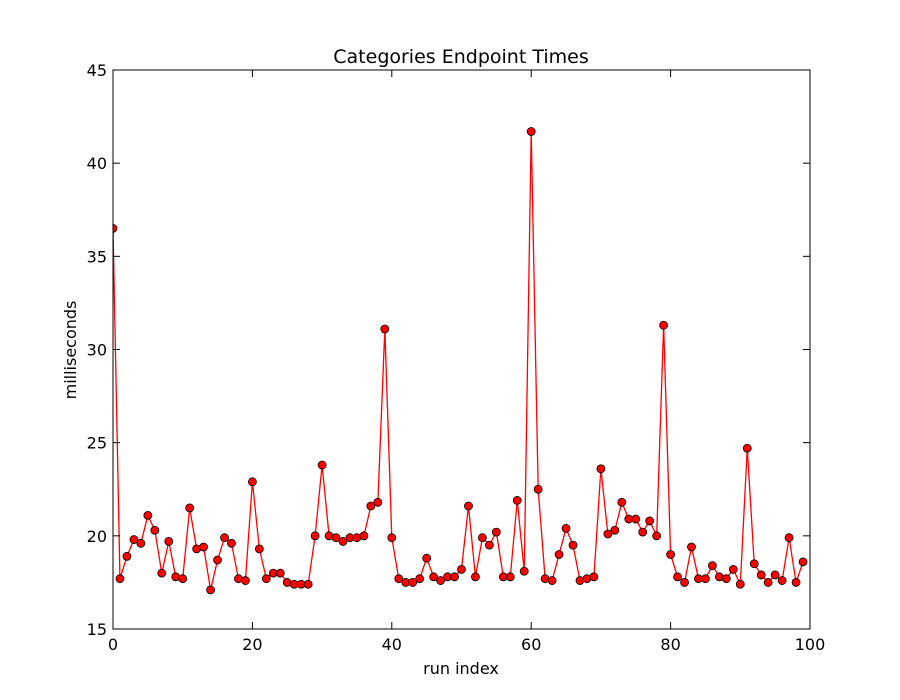 The width and height of the screenshot is (900, 700). What do you see at coordinates (97, 163) in the screenshot?
I see `y-tick-label: 40` at bounding box center [97, 163].